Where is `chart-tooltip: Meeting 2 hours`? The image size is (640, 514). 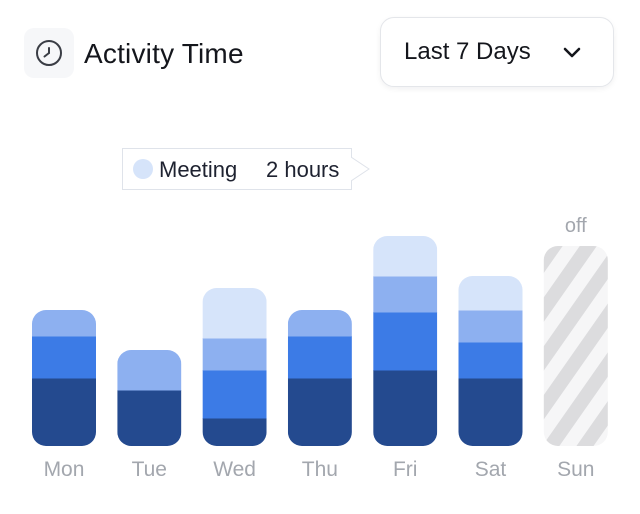
chart-tooltip: Meeting 2 hours is located at coordinates (237, 169).